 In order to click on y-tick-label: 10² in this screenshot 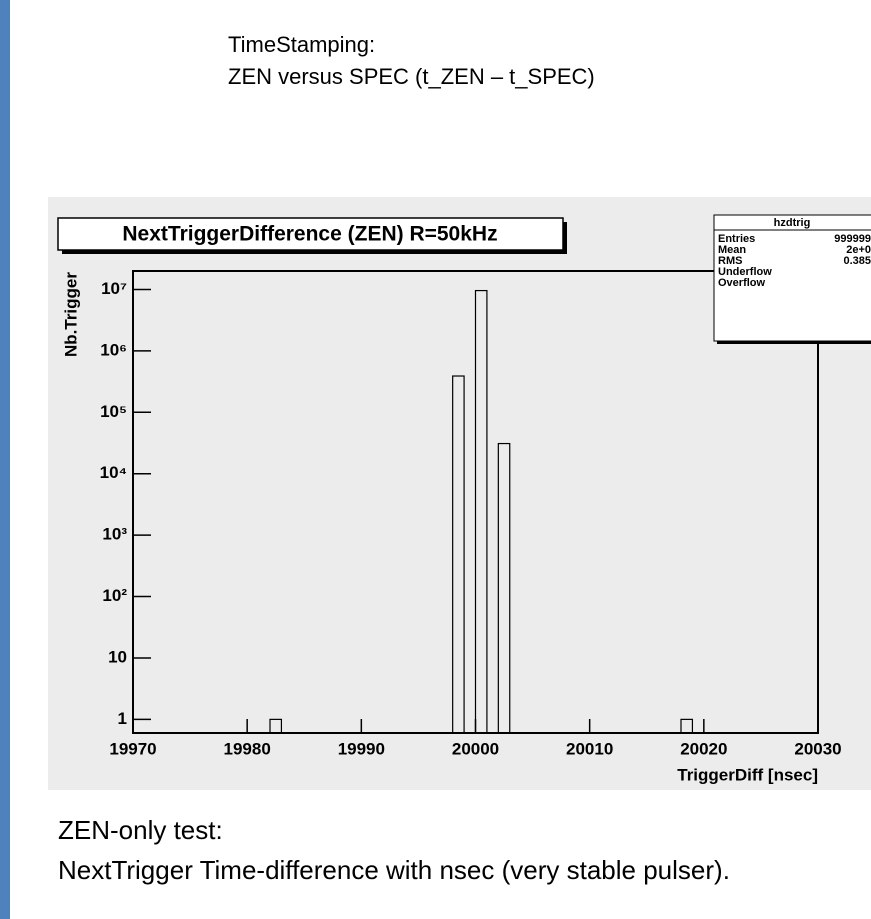, I will do `click(114, 595)`.